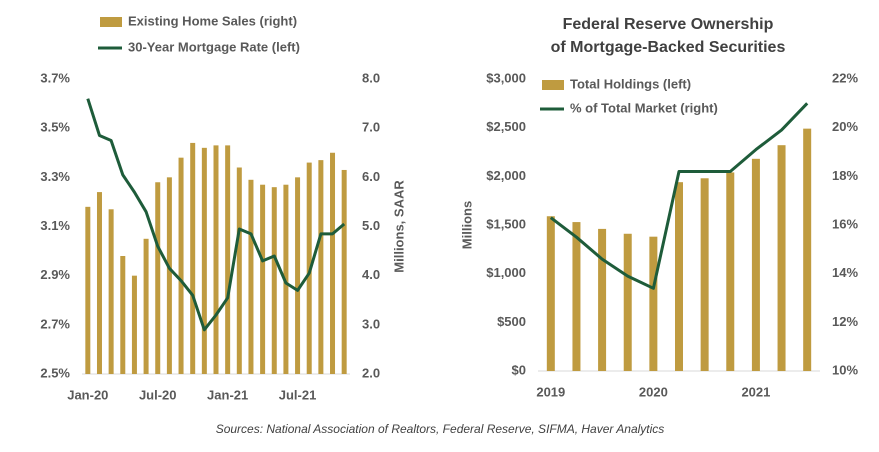 The image size is (879, 452). What do you see at coordinates (845, 175) in the screenshot?
I see `y2-tick-label: 18%` at bounding box center [845, 175].